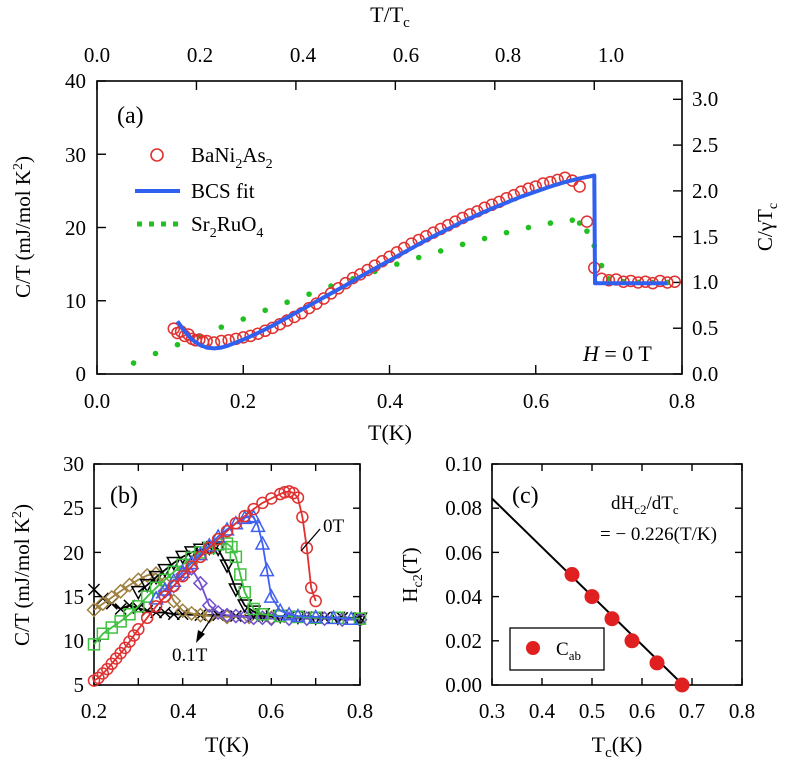 The width and height of the screenshot is (790, 767). Describe the element at coordinates (705, 191) in the screenshot. I see `a-right-tick-label: 2.0` at that location.